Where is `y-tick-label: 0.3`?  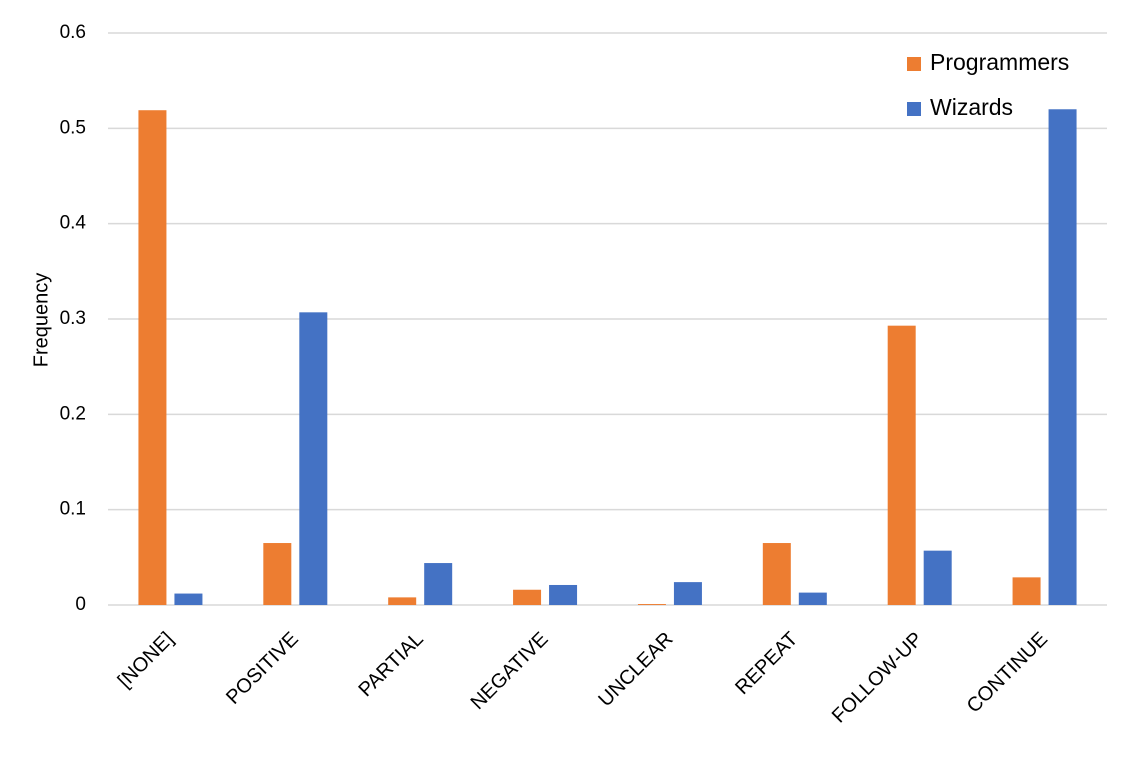 y-tick-label: 0.3 is located at coordinates (73, 318).